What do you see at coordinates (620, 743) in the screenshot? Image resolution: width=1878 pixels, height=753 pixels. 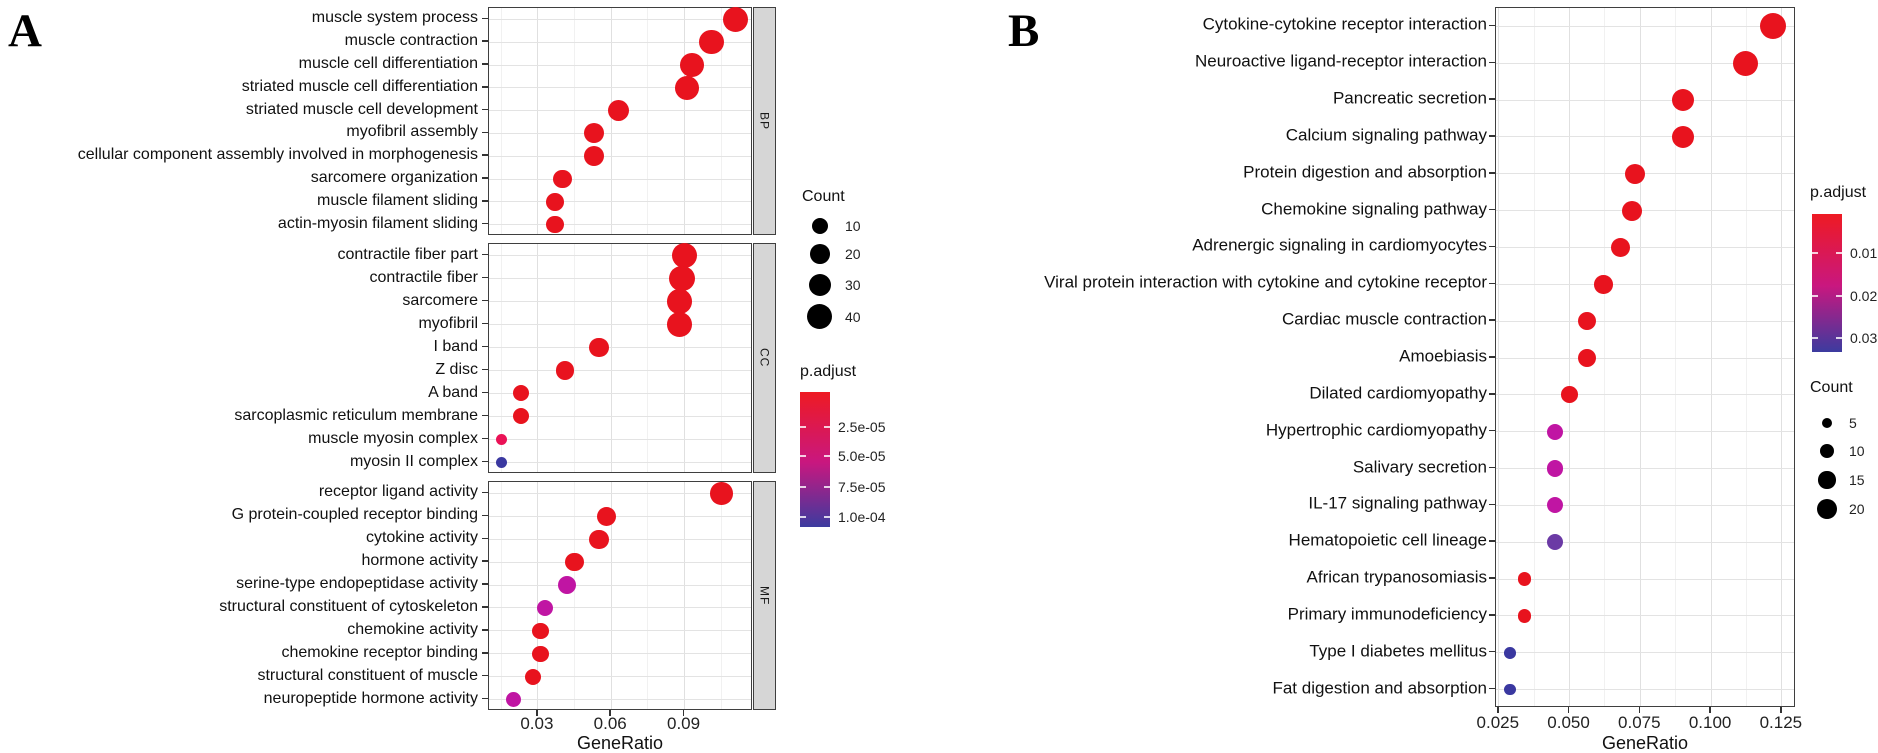 I see `x-axis-title: GeneRatio` at bounding box center [620, 743].